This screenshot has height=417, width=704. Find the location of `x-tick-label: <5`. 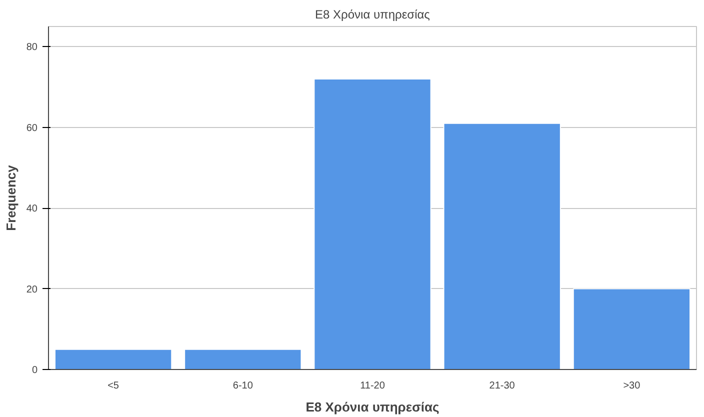

x-tick-label: <5 is located at coordinates (114, 386).